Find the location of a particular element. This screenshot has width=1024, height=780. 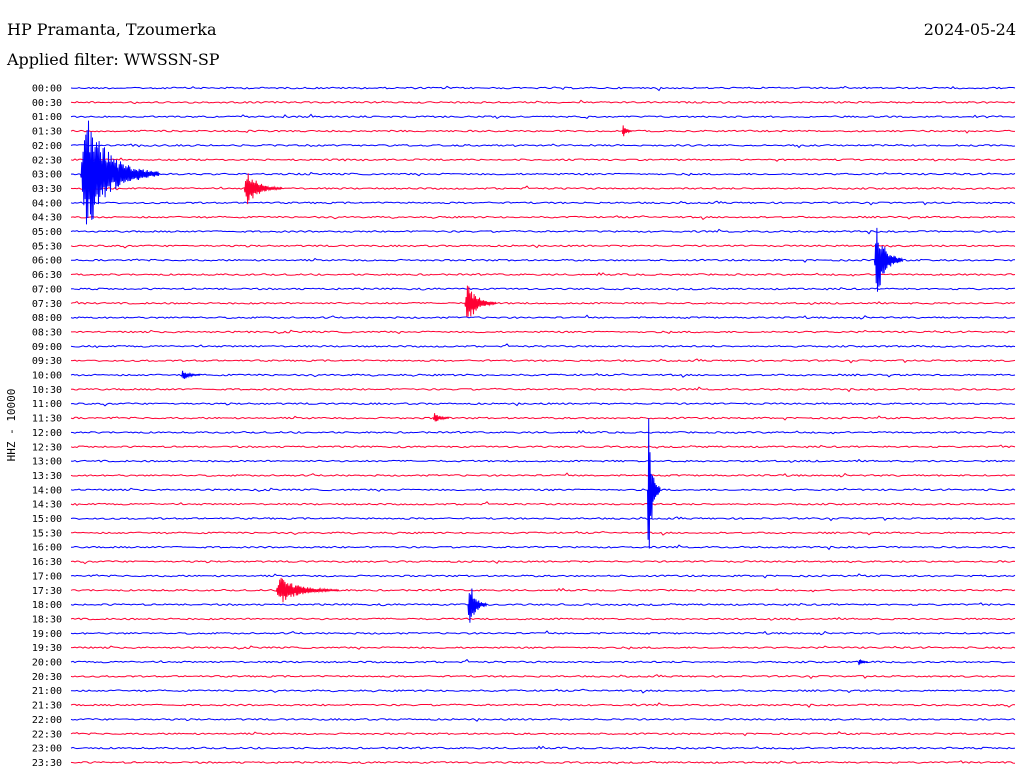

row-label: 10:30 is located at coordinates (47, 390).